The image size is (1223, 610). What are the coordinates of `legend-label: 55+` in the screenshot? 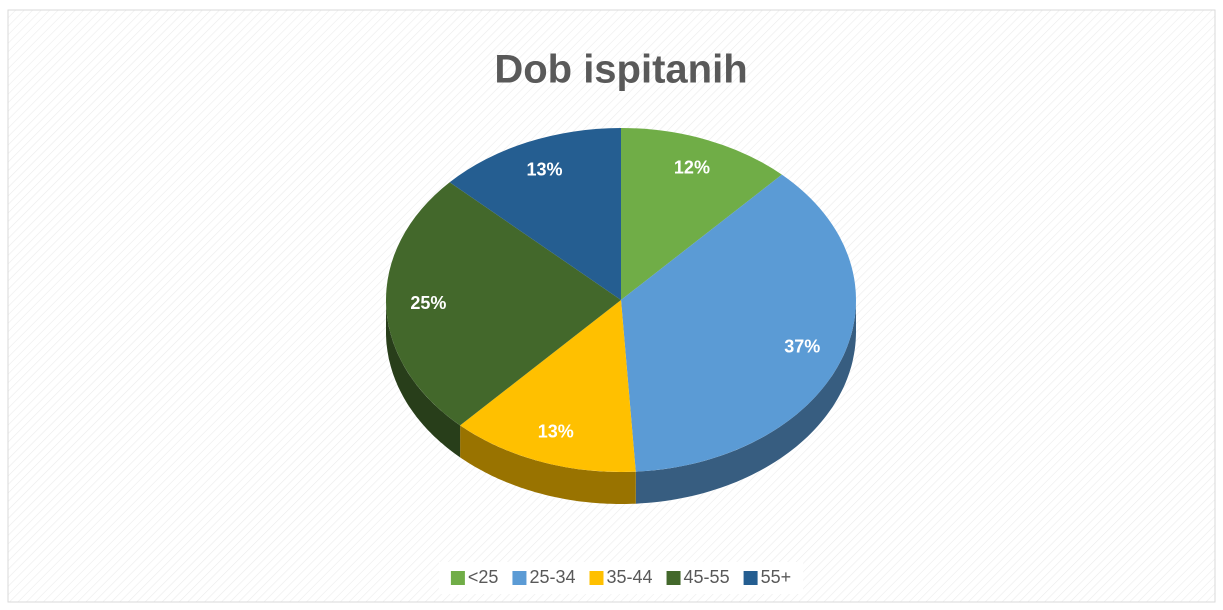 It's located at (776, 577).